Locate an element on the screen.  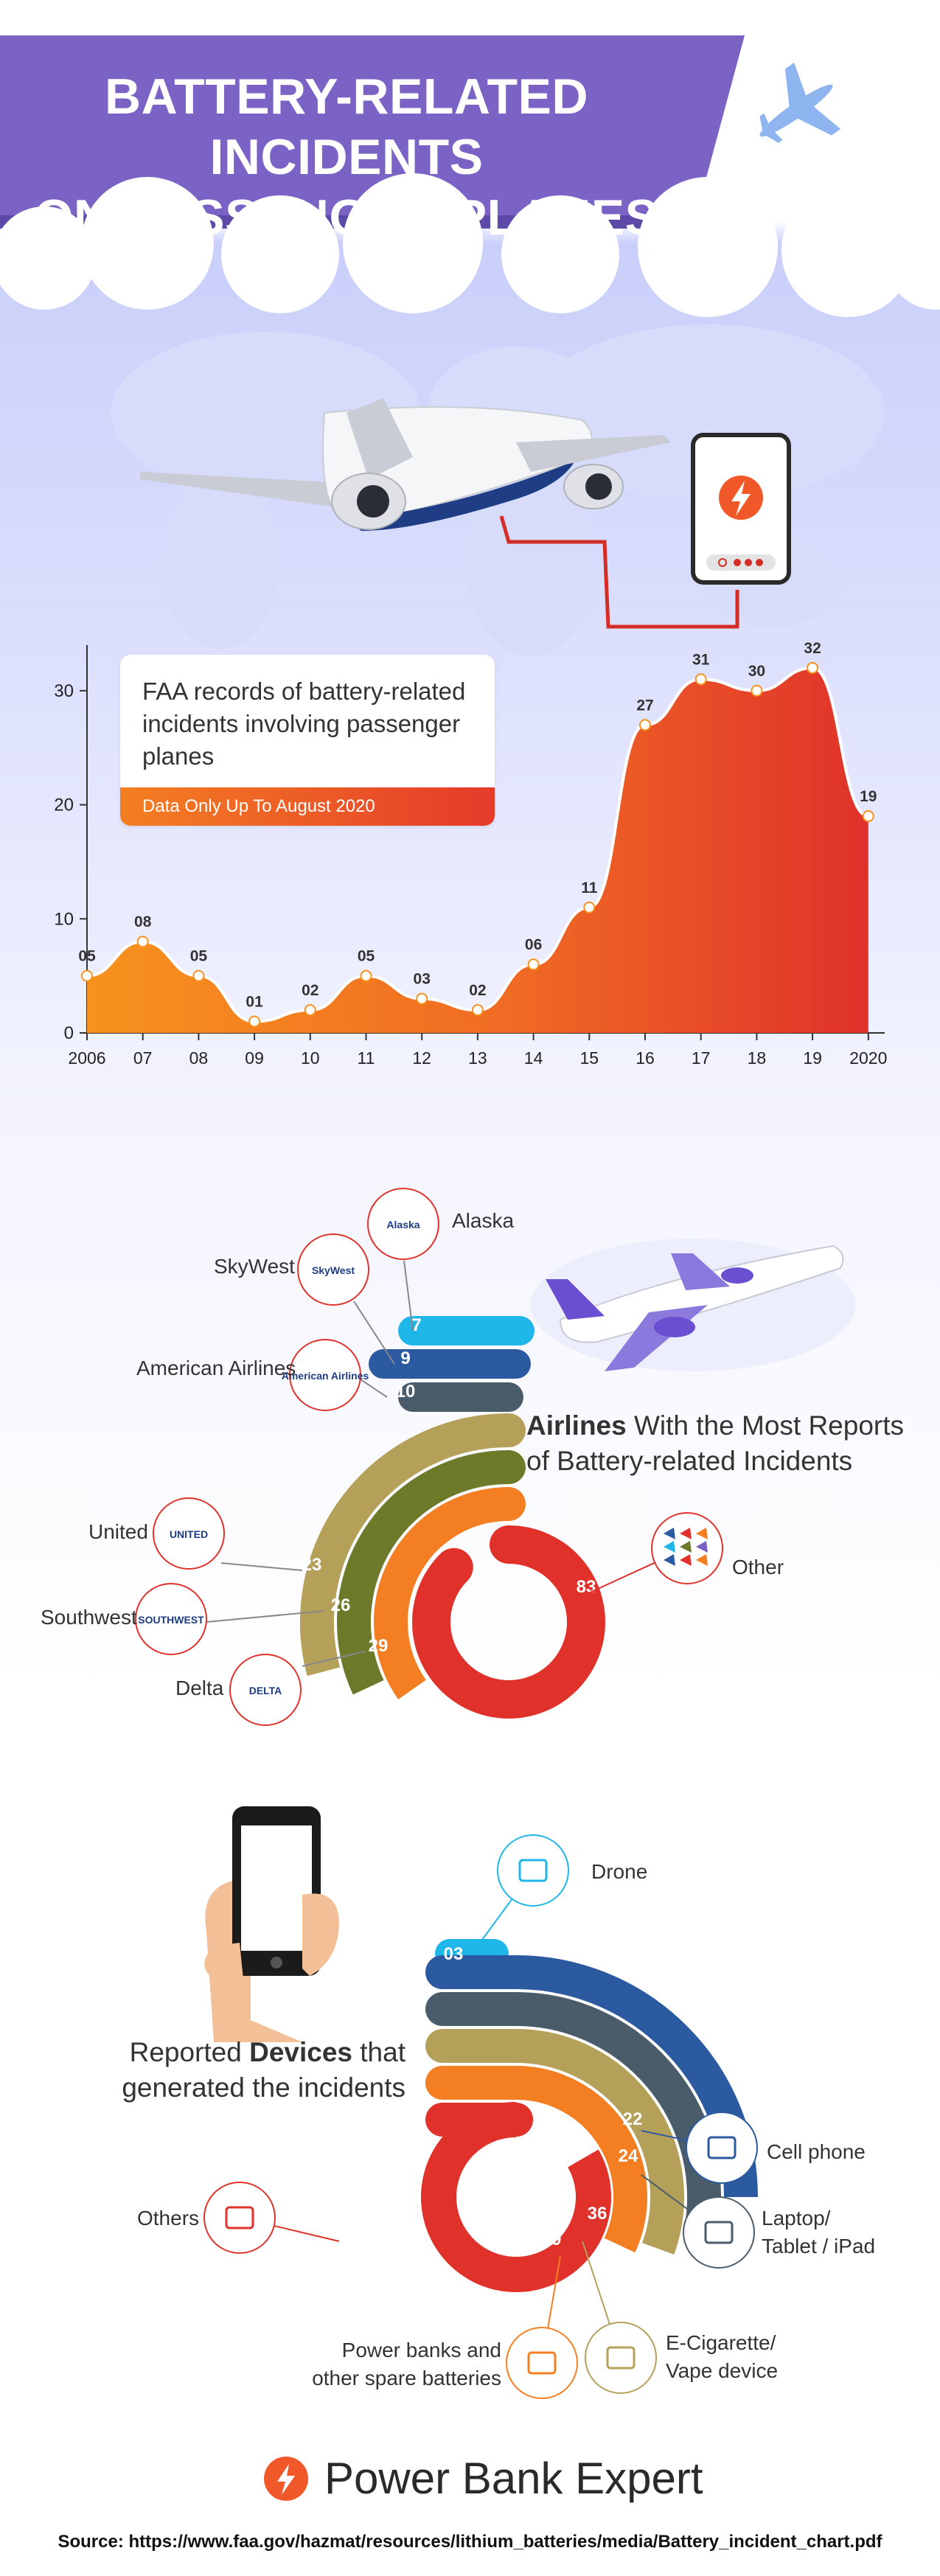
cloud-shape is located at coordinates (470, 245).